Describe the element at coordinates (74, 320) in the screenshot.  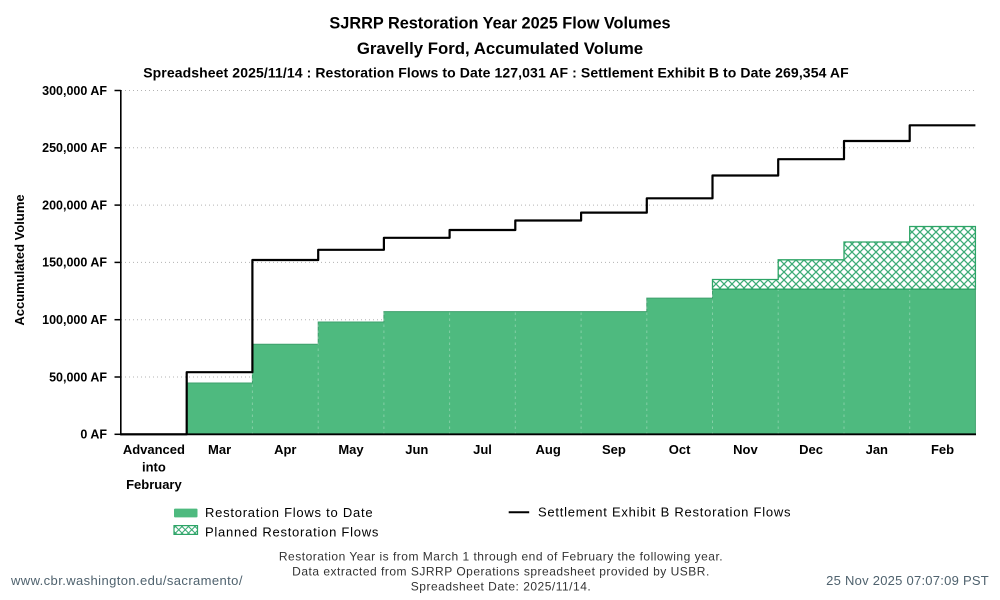
I see `svg-text: 100,000 AF` at that location.